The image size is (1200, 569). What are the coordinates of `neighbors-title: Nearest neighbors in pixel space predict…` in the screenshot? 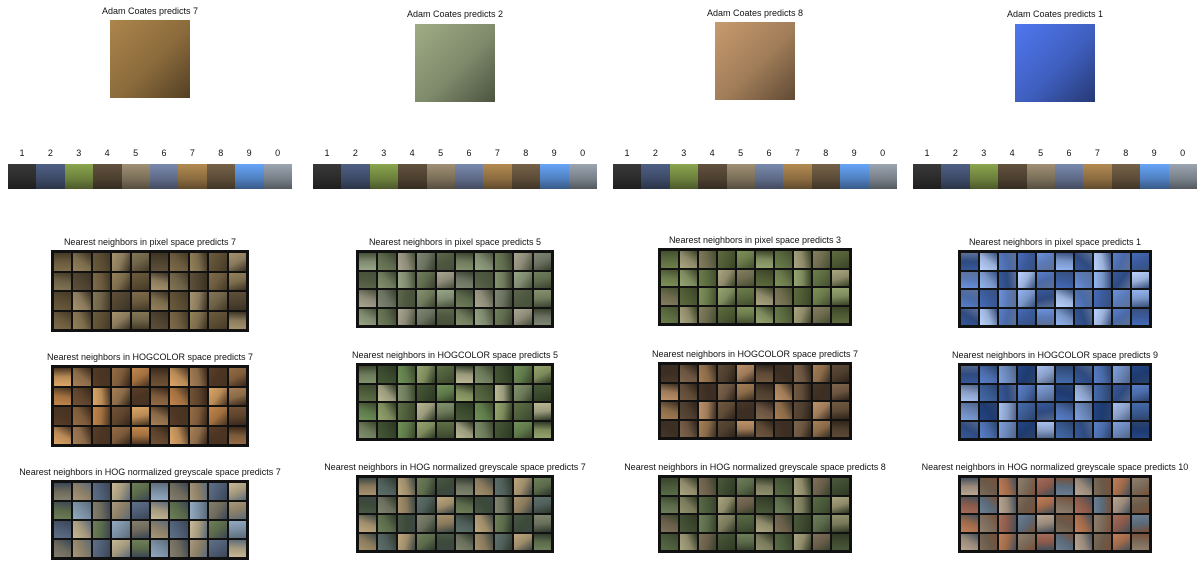 It's located at (1055, 242).